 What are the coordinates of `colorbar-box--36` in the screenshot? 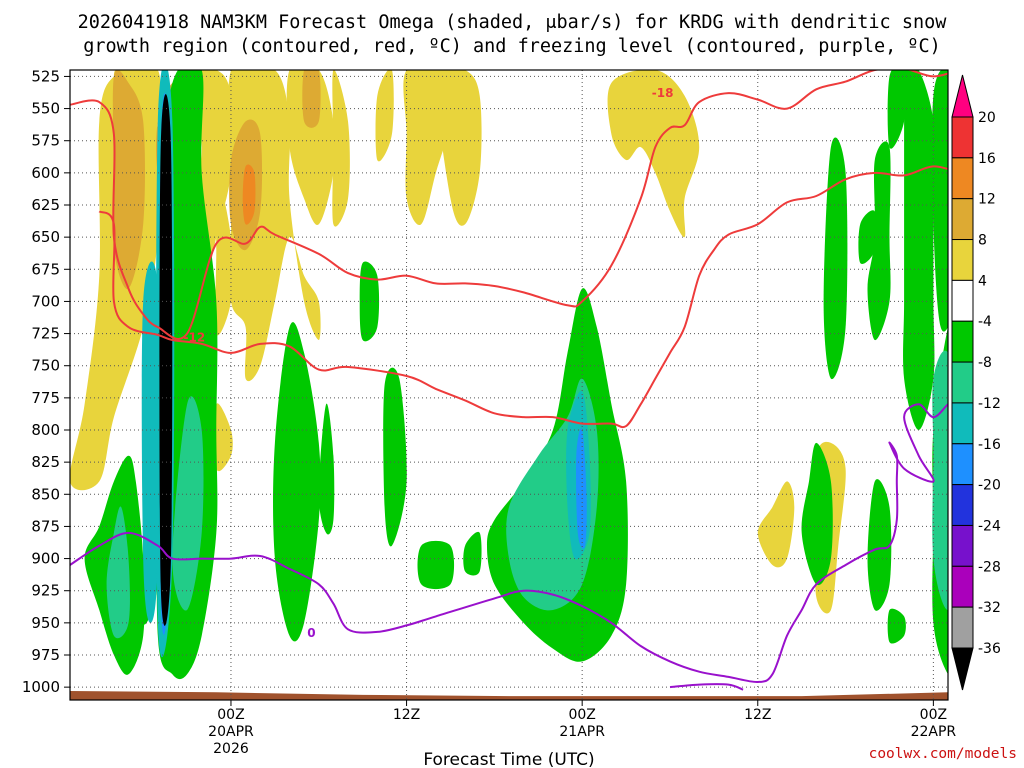 It's located at (962, 627).